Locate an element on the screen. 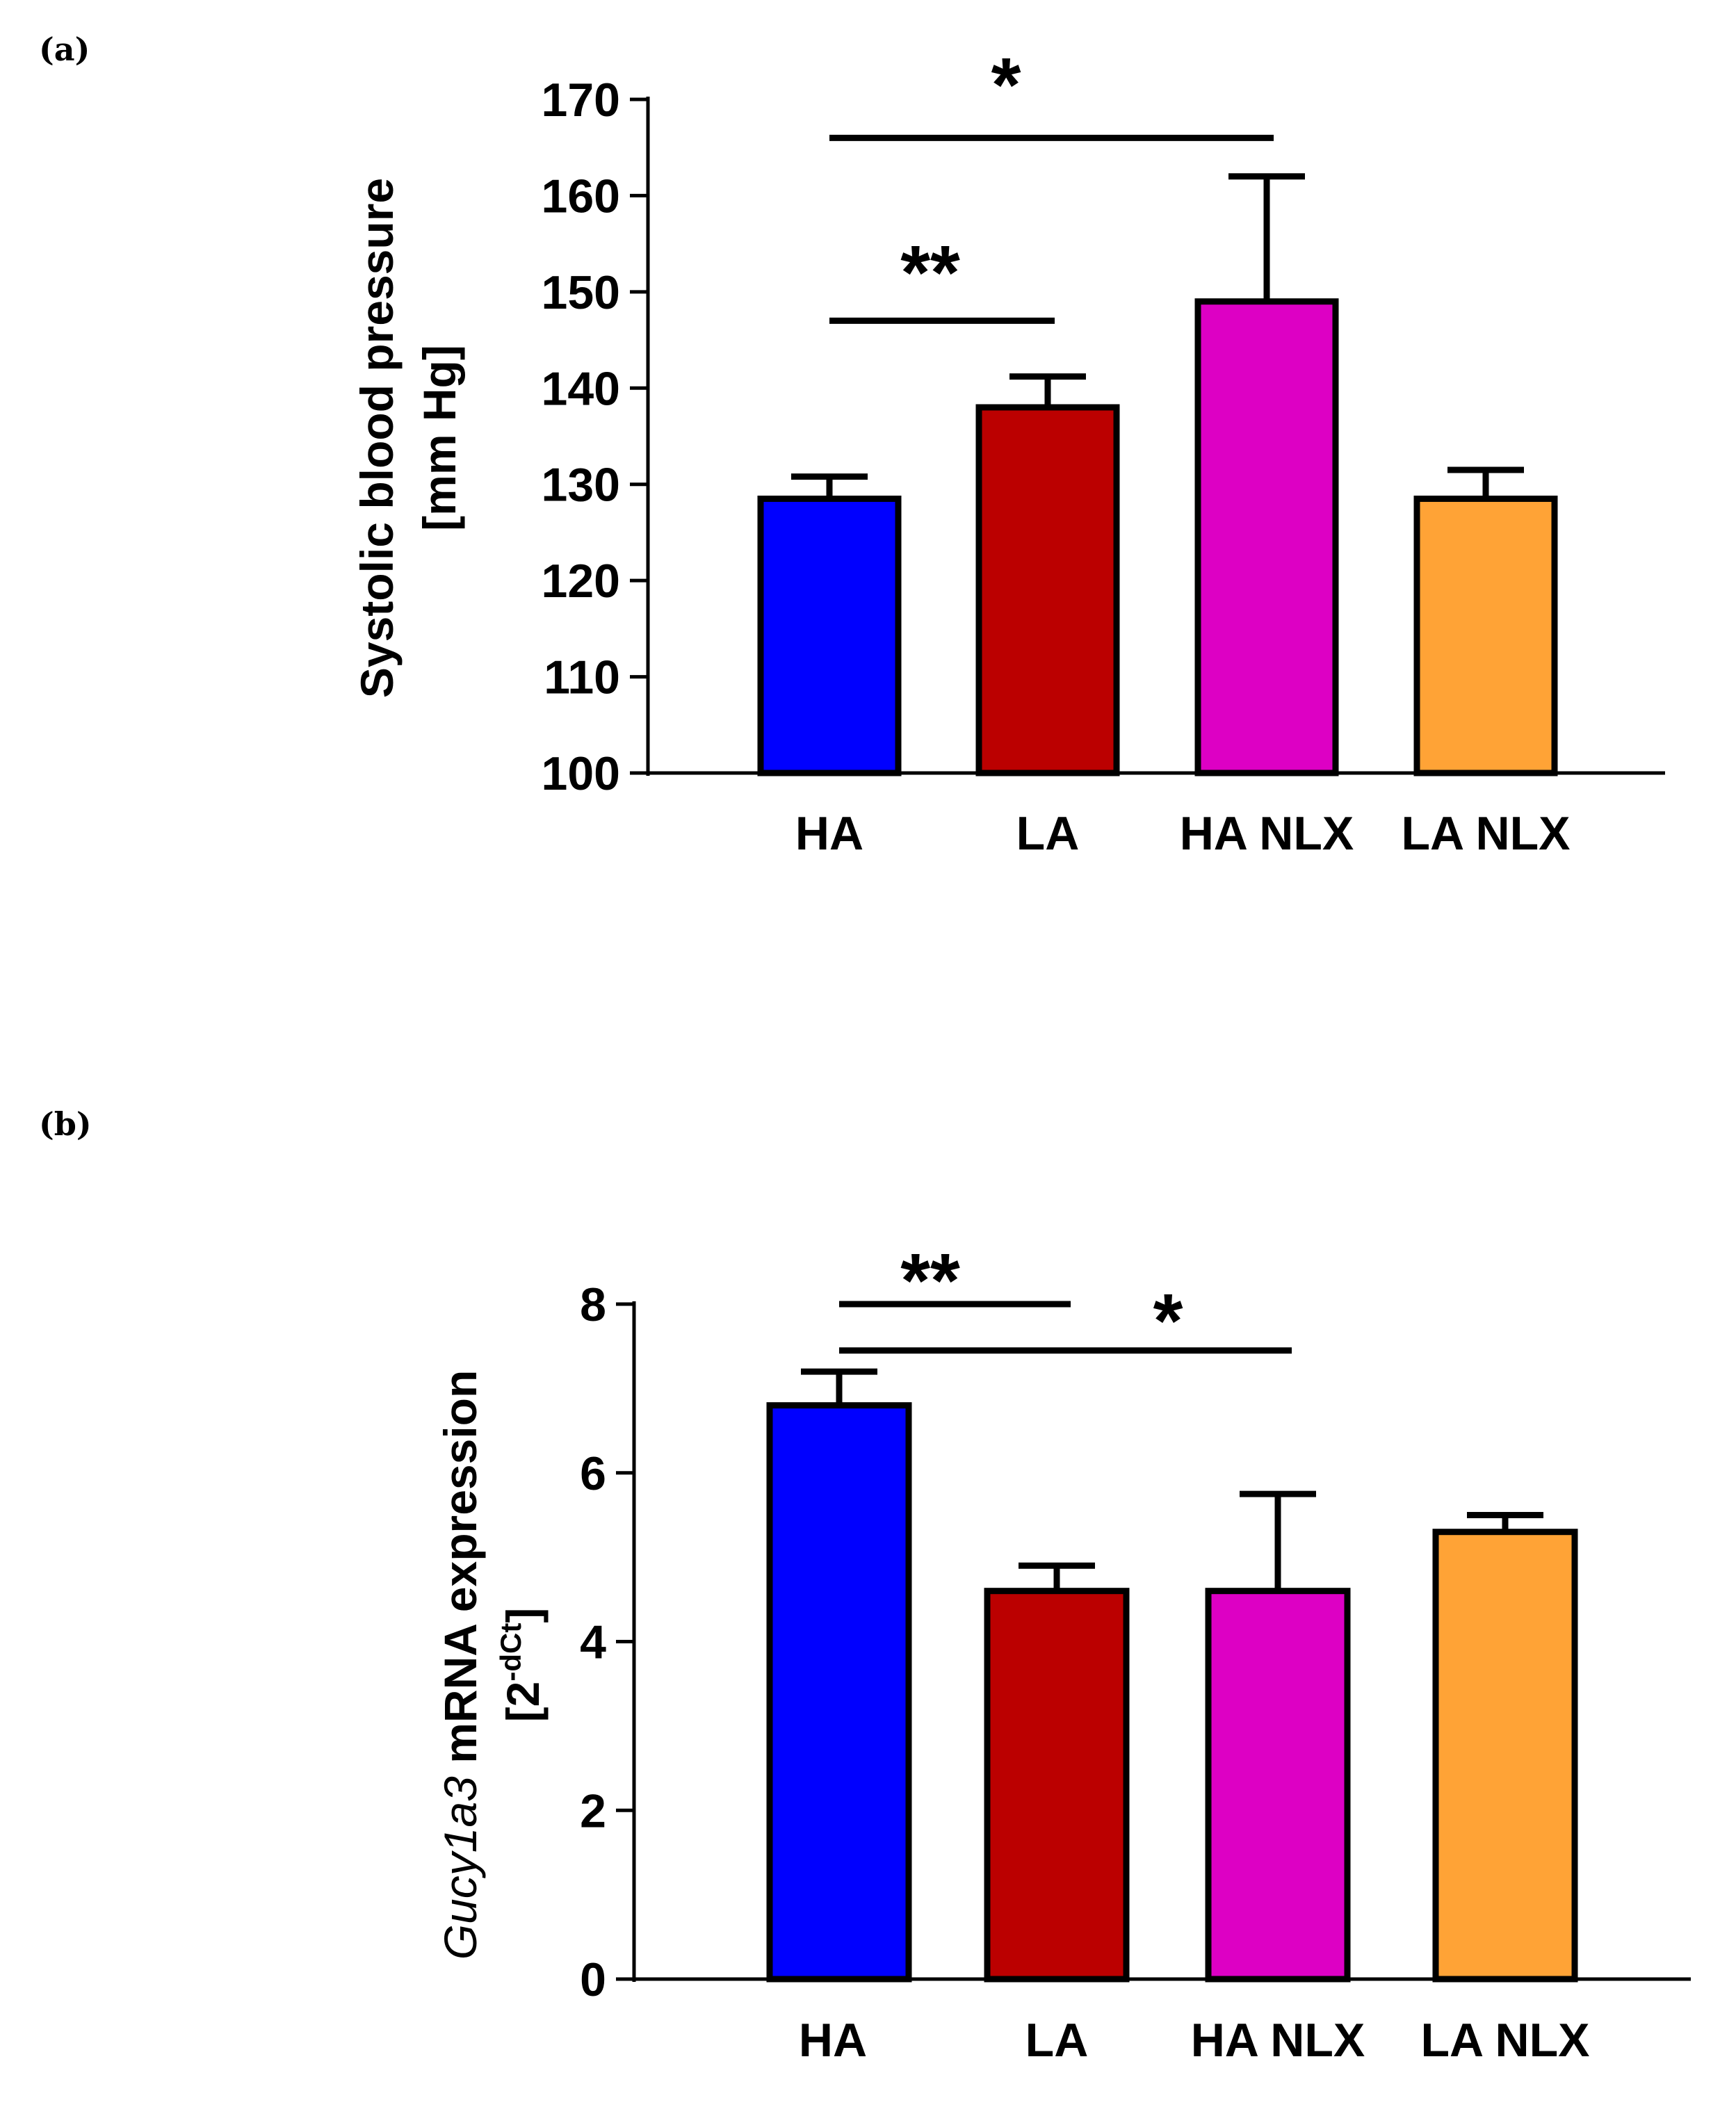 The image size is (1736, 2107). y-axis-title: Gucy1a3 mRNA expression [2-dCt] is located at coordinates (492, 1665).